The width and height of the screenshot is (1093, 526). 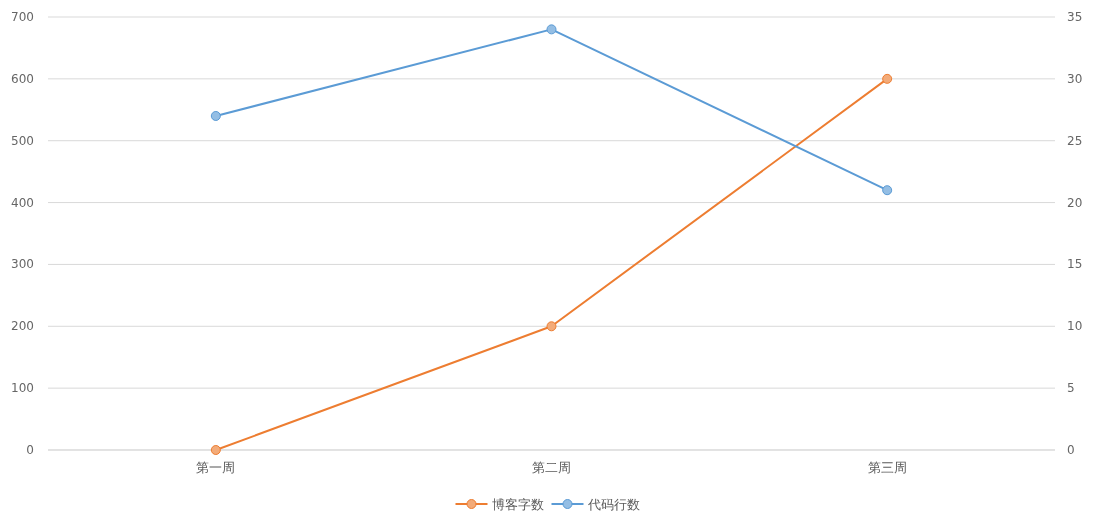 What do you see at coordinates (22, 264) in the screenshot?
I see `y-tick-label: 300` at bounding box center [22, 264].